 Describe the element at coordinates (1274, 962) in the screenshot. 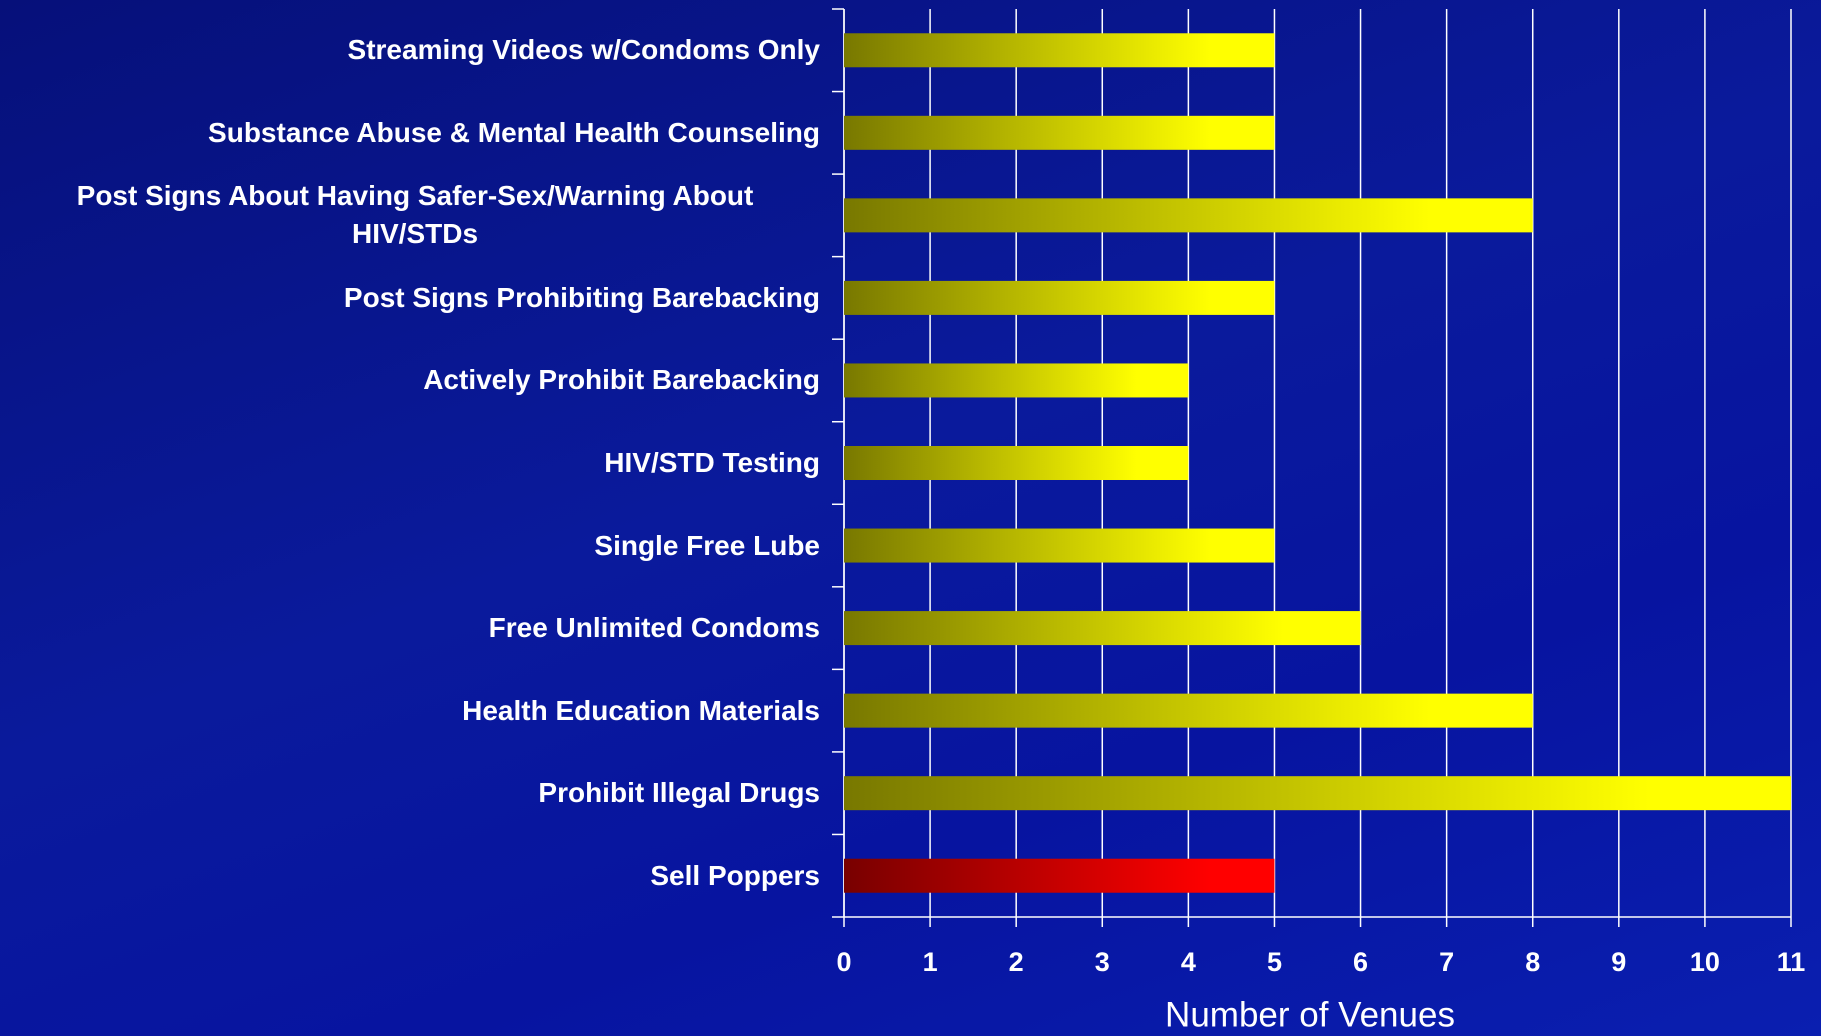

I see `x-tick-label: 5` at that location.